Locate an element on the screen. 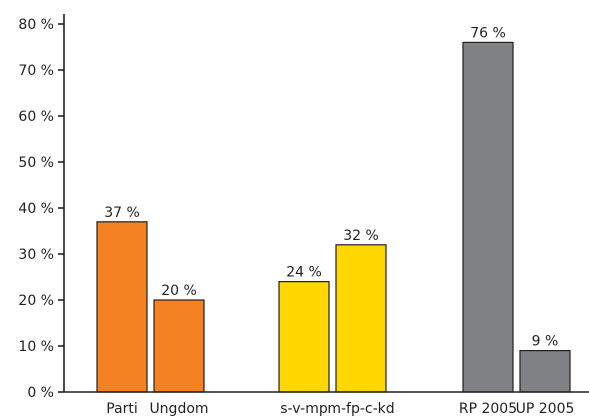 The height and width of the screenshot is (419, 589). y-tick-label: 10 % is located at coordinates (36, 347).